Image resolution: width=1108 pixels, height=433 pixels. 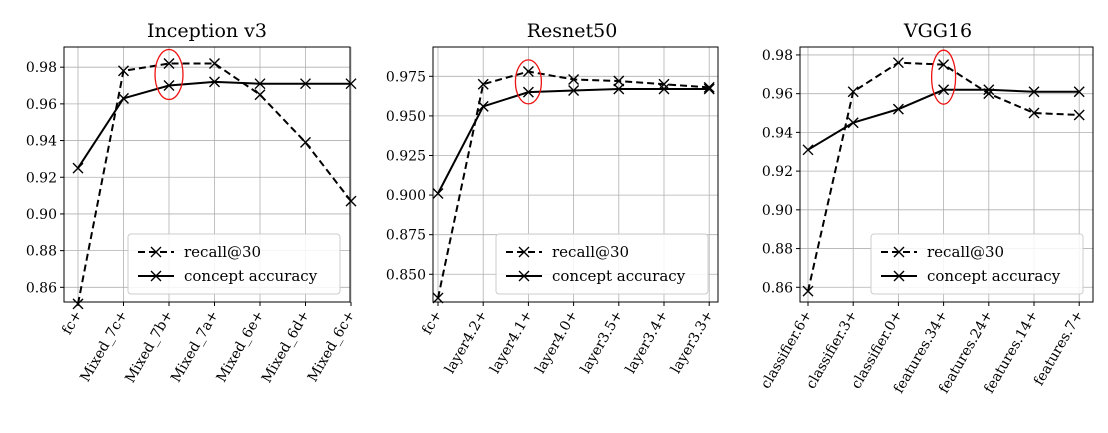 What do you see at coordinates (777, 250) in the screenshot?
I see `y-tick-label: 0.88` at bounding box center [777, 250].